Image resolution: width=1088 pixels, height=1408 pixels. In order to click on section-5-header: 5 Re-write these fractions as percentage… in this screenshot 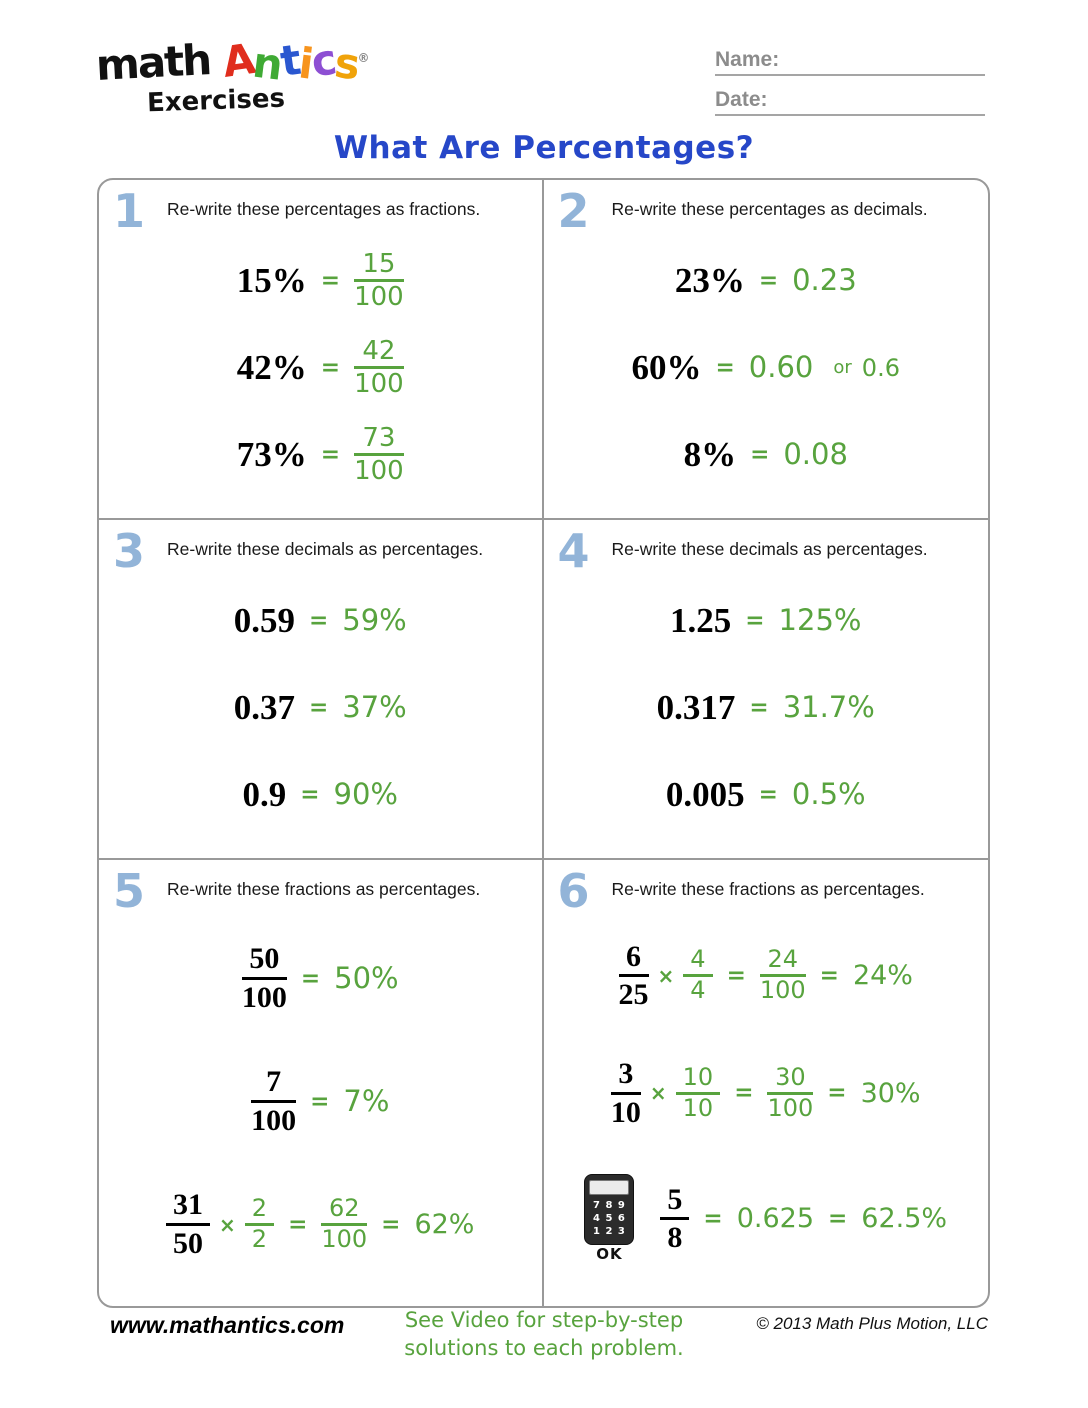, I will do `click(320, 891)`.